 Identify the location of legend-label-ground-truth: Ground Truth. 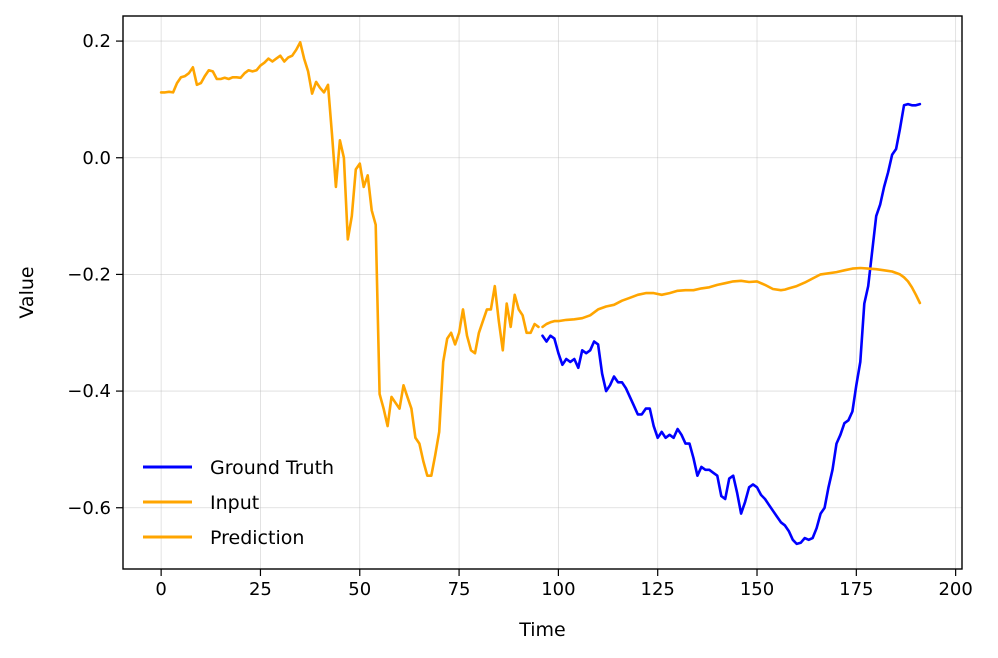
(272, 468).